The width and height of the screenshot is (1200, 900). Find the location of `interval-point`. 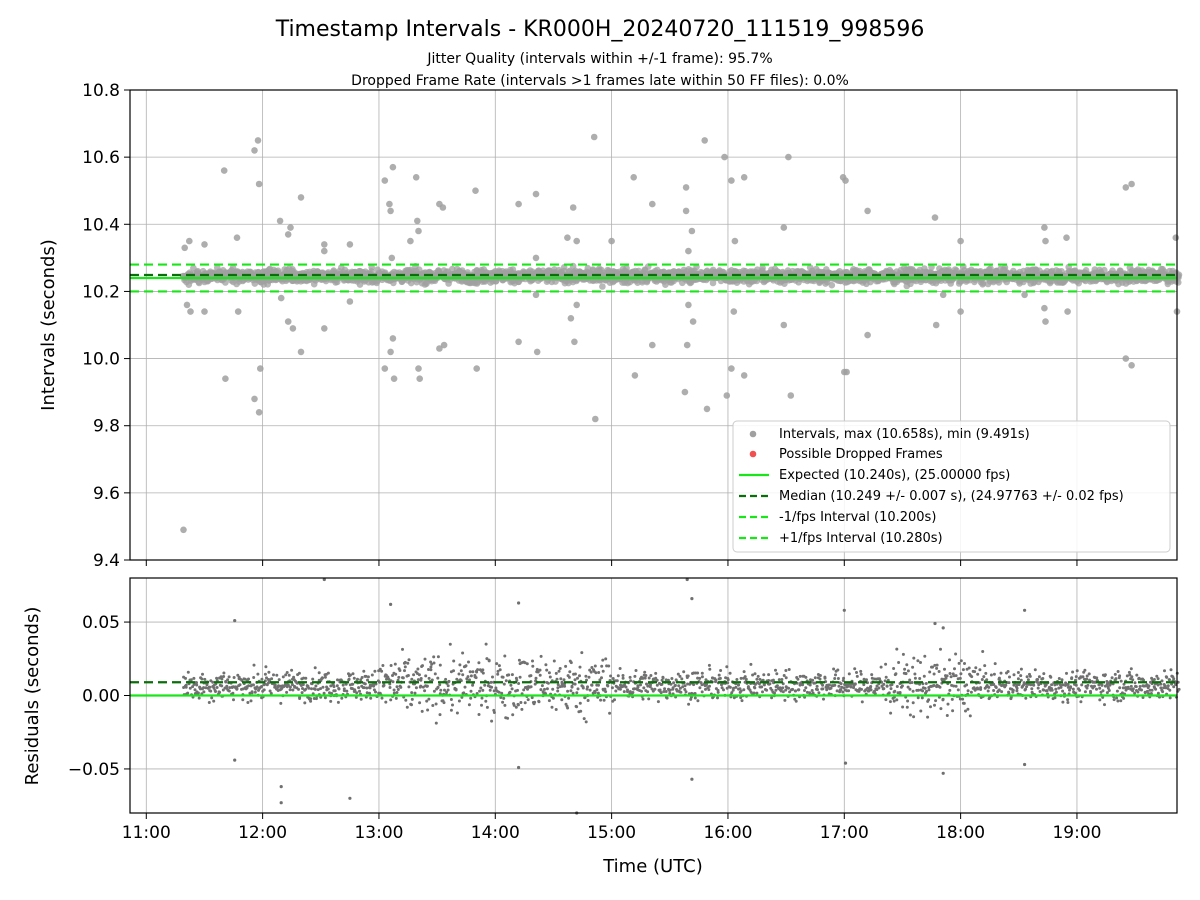

interval-point is located at coordinates (832, 285).